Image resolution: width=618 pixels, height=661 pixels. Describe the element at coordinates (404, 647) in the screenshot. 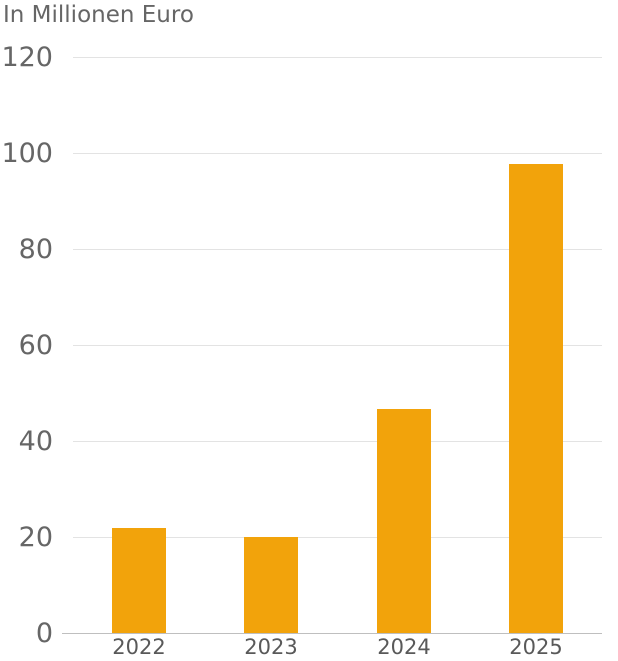

I see `x-tick-label: 2024` at that location.